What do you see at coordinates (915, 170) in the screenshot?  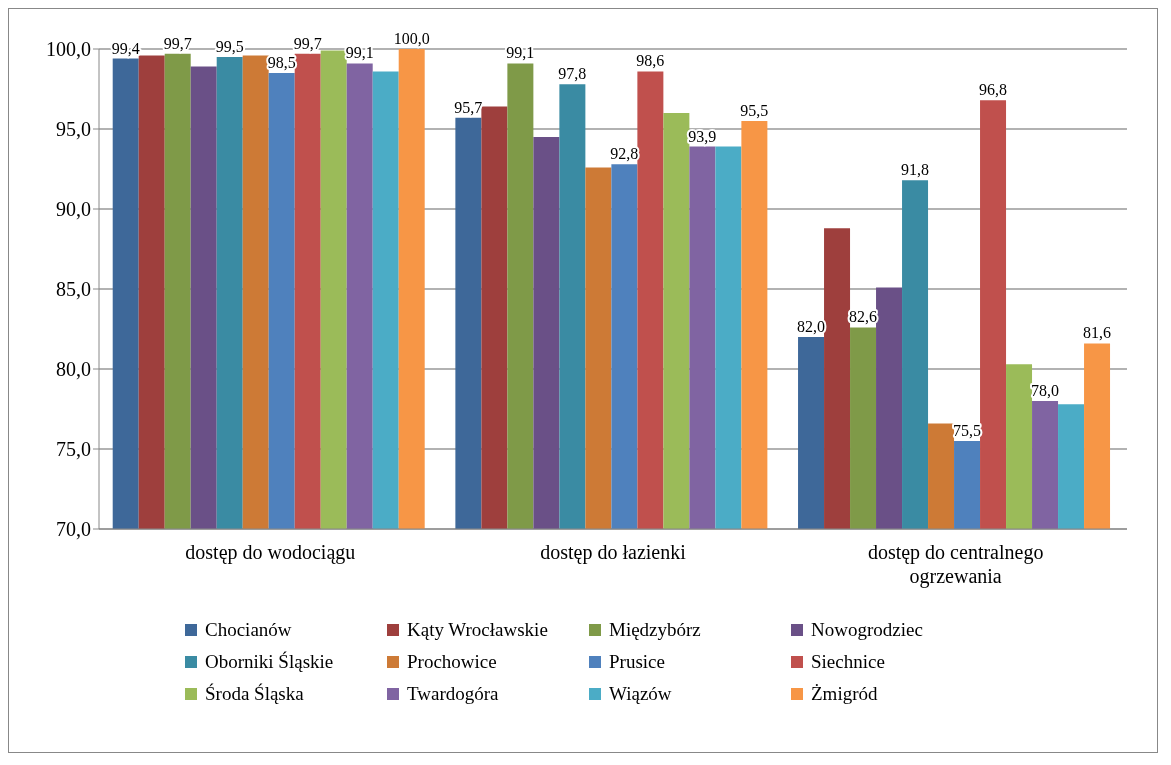 I see `data-label: 91,8` at bounding box center [915, 170].